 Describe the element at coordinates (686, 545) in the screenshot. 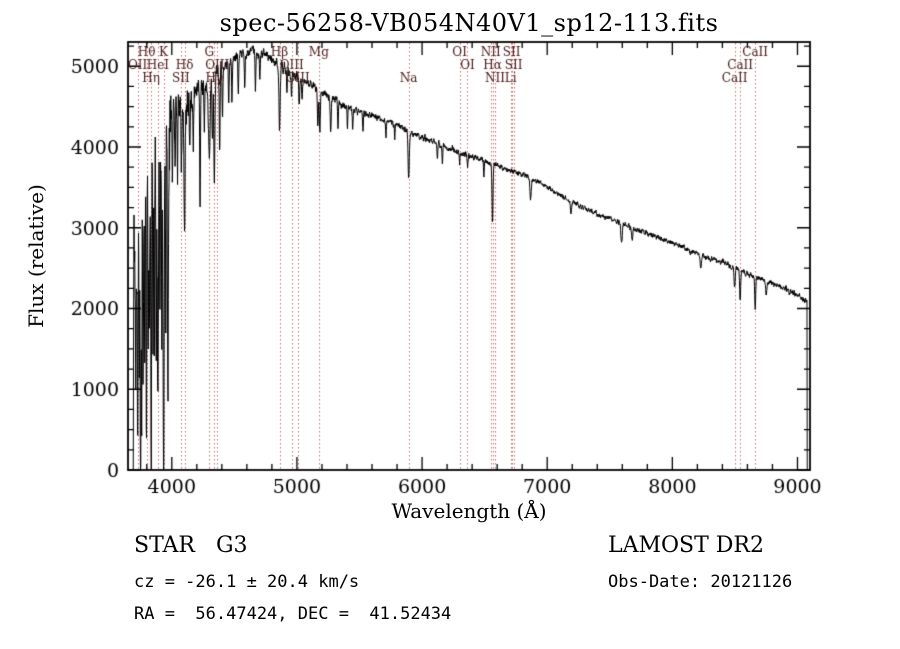

I see `survey-label: LAMOST DR2` at that location.